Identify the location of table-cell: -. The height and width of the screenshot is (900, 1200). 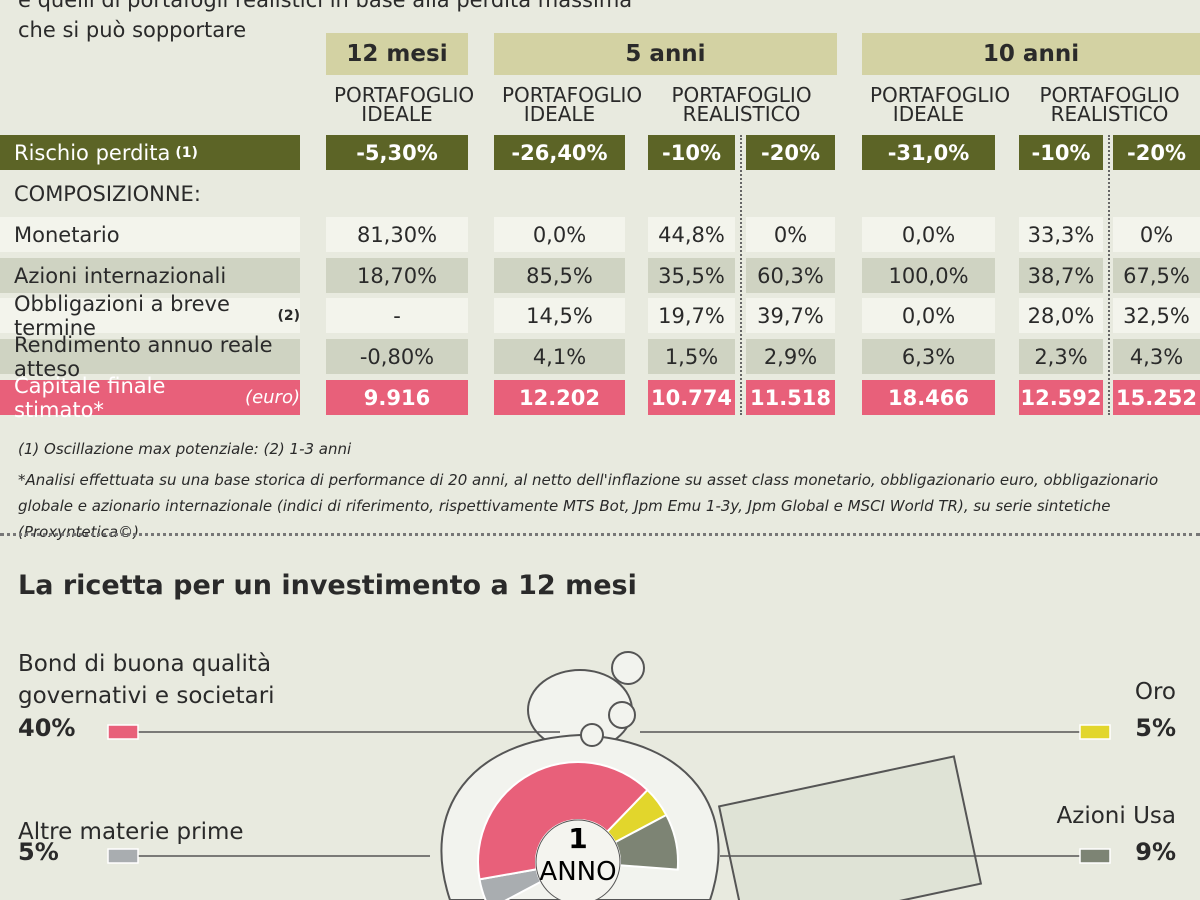
(397, 315).